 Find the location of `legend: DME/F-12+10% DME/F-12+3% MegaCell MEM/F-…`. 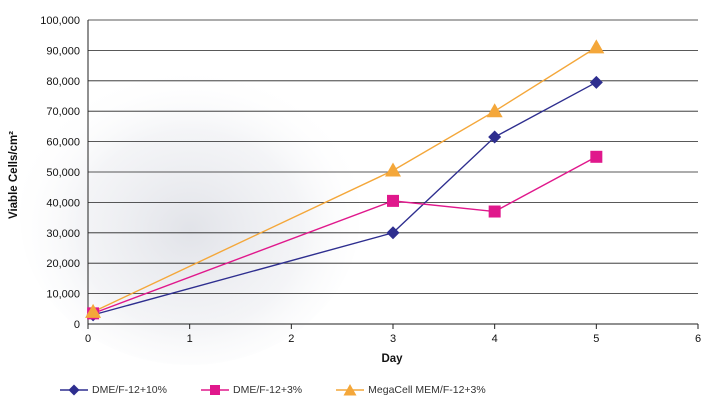

legend: DME/F-12+10% DME/F-12+3% MegaCell MEM/F-… is located at coordinates (290, 390).